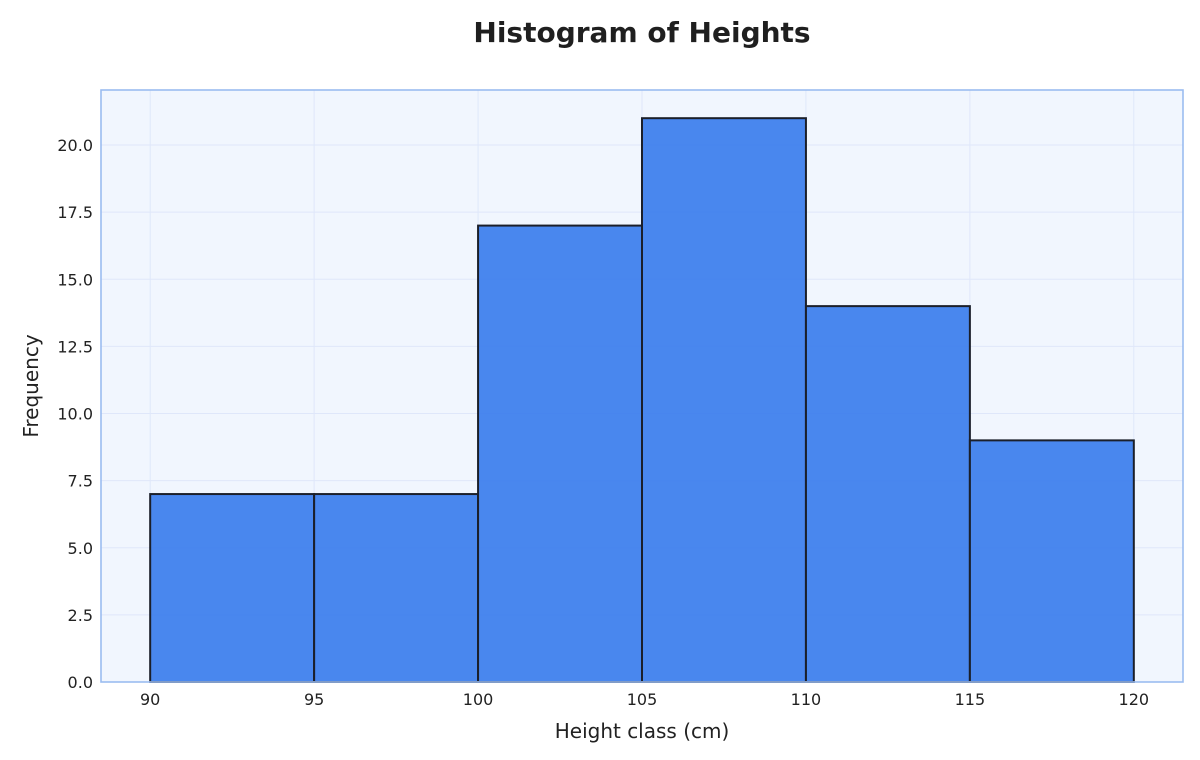 The height and width of the screenshot is (760, 1200). What do you see at coordinates (641, 32) in the screenshot?
I see `chart-title: Histogram of Heights` at bounding box center [641, 32].